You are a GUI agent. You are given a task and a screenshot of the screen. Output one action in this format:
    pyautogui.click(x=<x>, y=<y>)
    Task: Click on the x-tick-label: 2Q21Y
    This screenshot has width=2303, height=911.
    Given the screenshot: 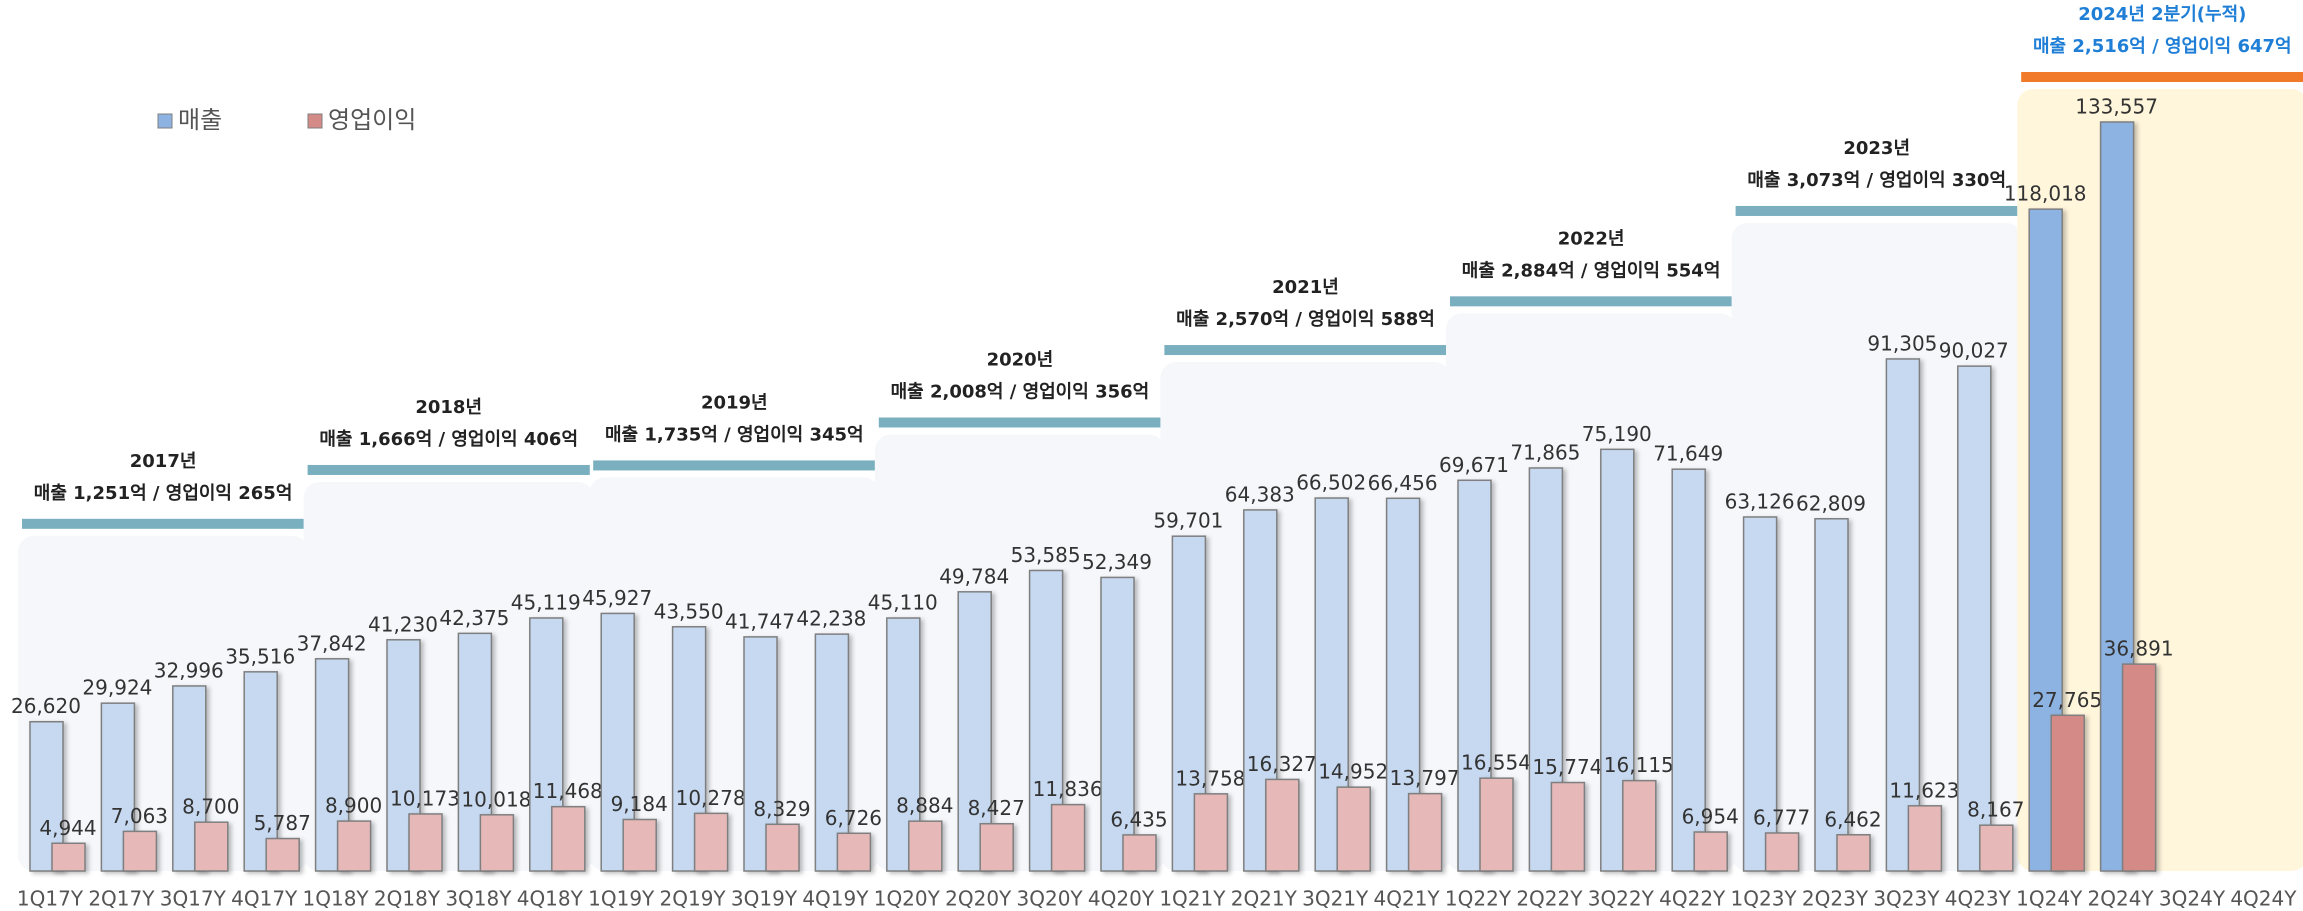 What is the action you would take?
    pyautogui.click(x=1264, y=899)
    